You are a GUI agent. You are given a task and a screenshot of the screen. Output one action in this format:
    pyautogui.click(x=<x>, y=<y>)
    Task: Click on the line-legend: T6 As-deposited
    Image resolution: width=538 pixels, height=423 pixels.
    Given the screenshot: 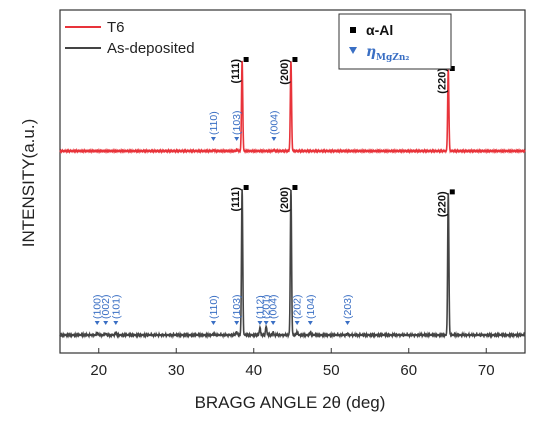 What is the action you would take?
    pyautogui.click(x=130, y=38)
    